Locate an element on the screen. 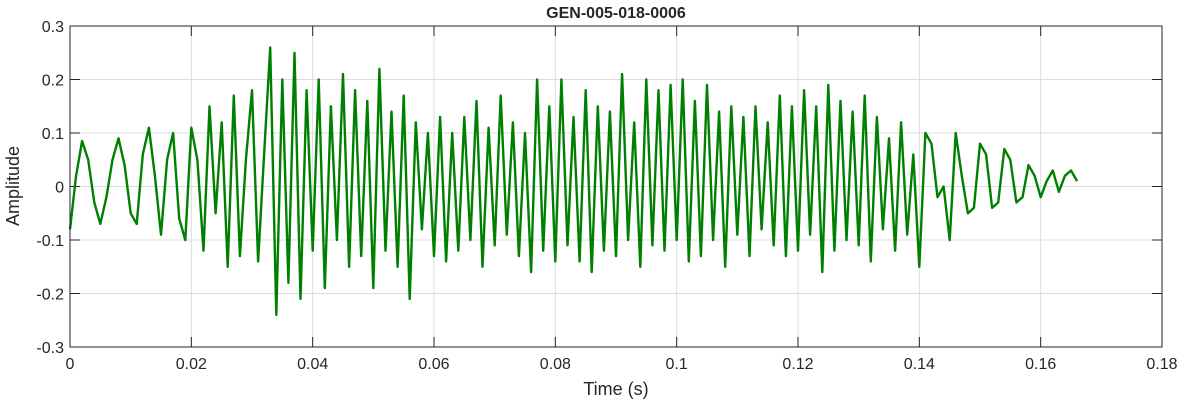 Image resolution: width=1182 pixels, height=409 pixels. x-tick-label: 0 is located at coordinates (70, 364).